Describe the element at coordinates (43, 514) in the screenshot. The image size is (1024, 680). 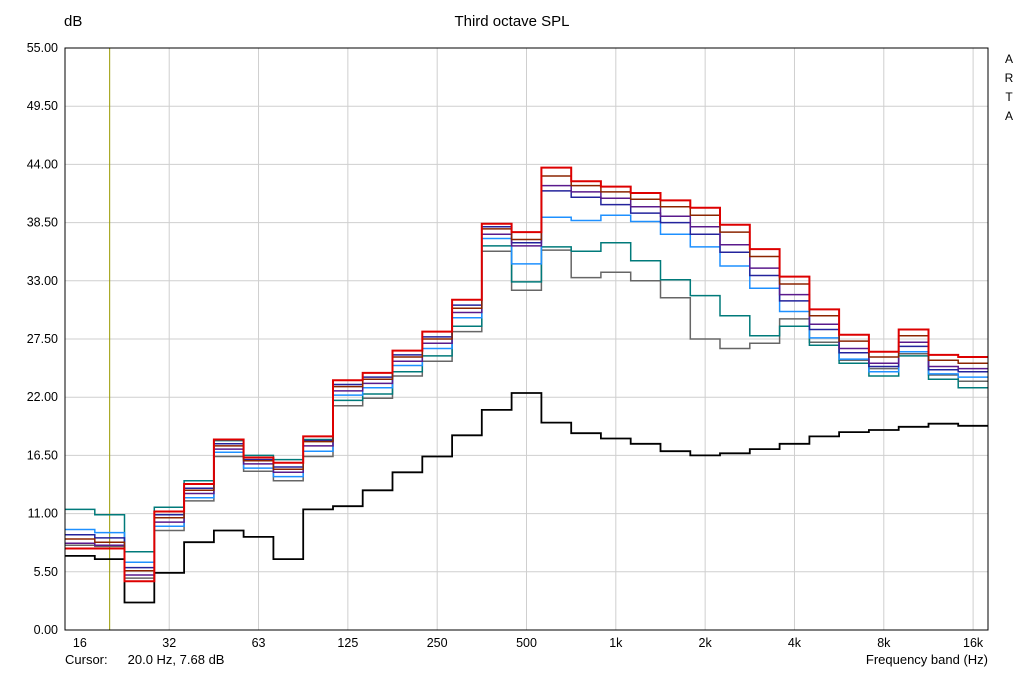
I see `y-tick-label: 11.00` at that location.